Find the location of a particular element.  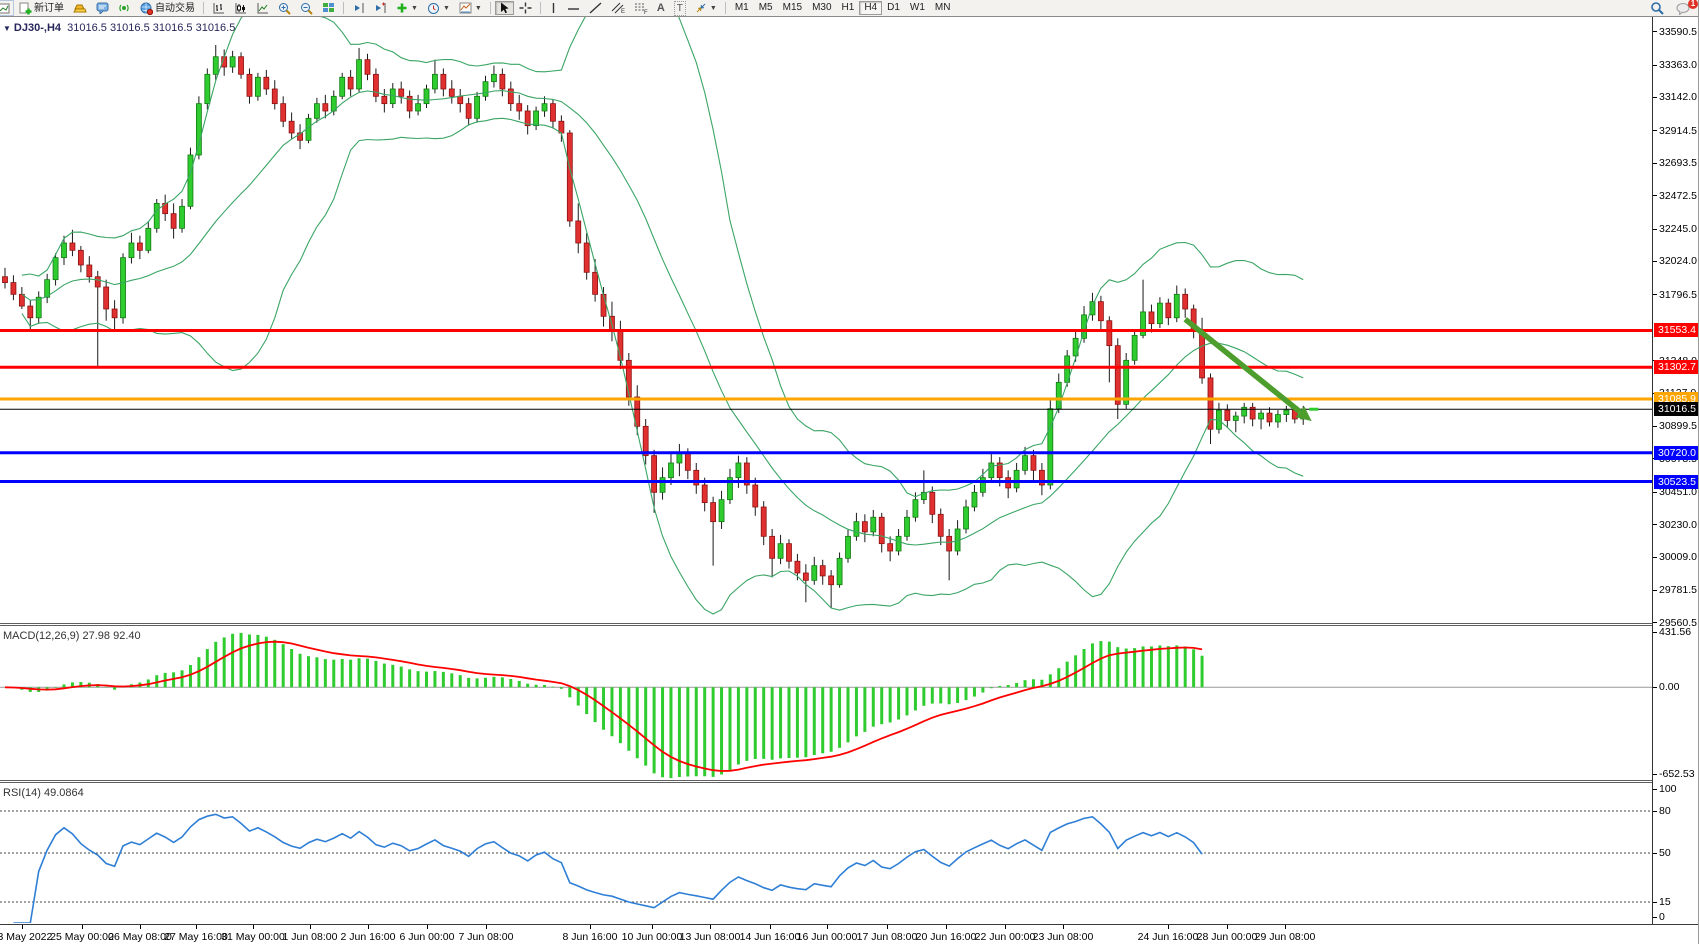

market-watch-button is located at coordinates (102, 8).